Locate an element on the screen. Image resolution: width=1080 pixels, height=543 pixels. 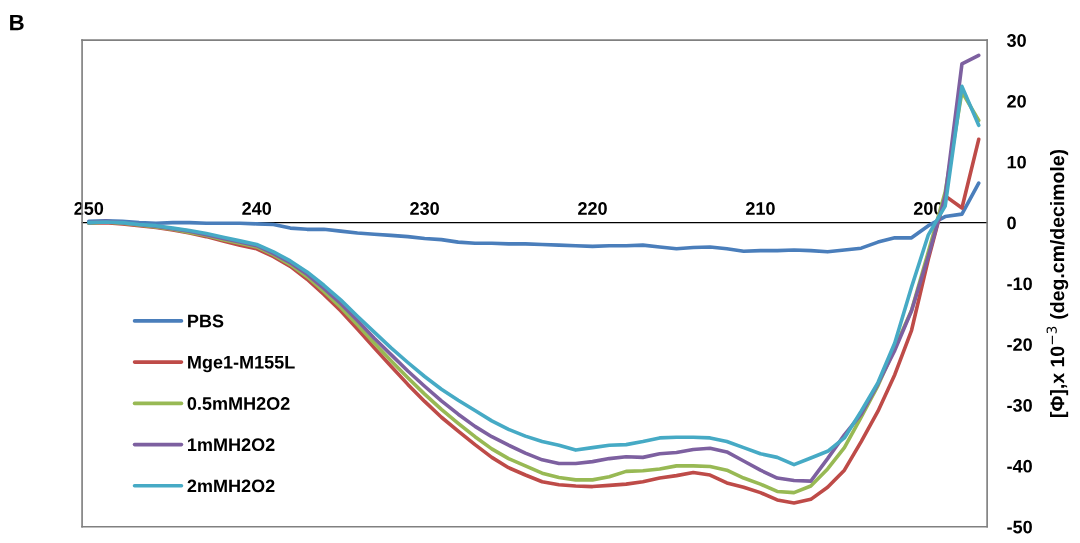
y-tick-label: 0 is located at coordinates (1011, 223).